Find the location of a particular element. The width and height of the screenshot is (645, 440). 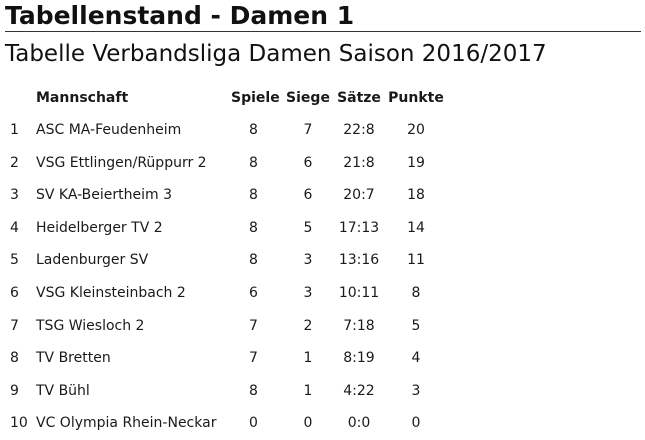

header-sets: Sätze is located at coordinates (359, 98).